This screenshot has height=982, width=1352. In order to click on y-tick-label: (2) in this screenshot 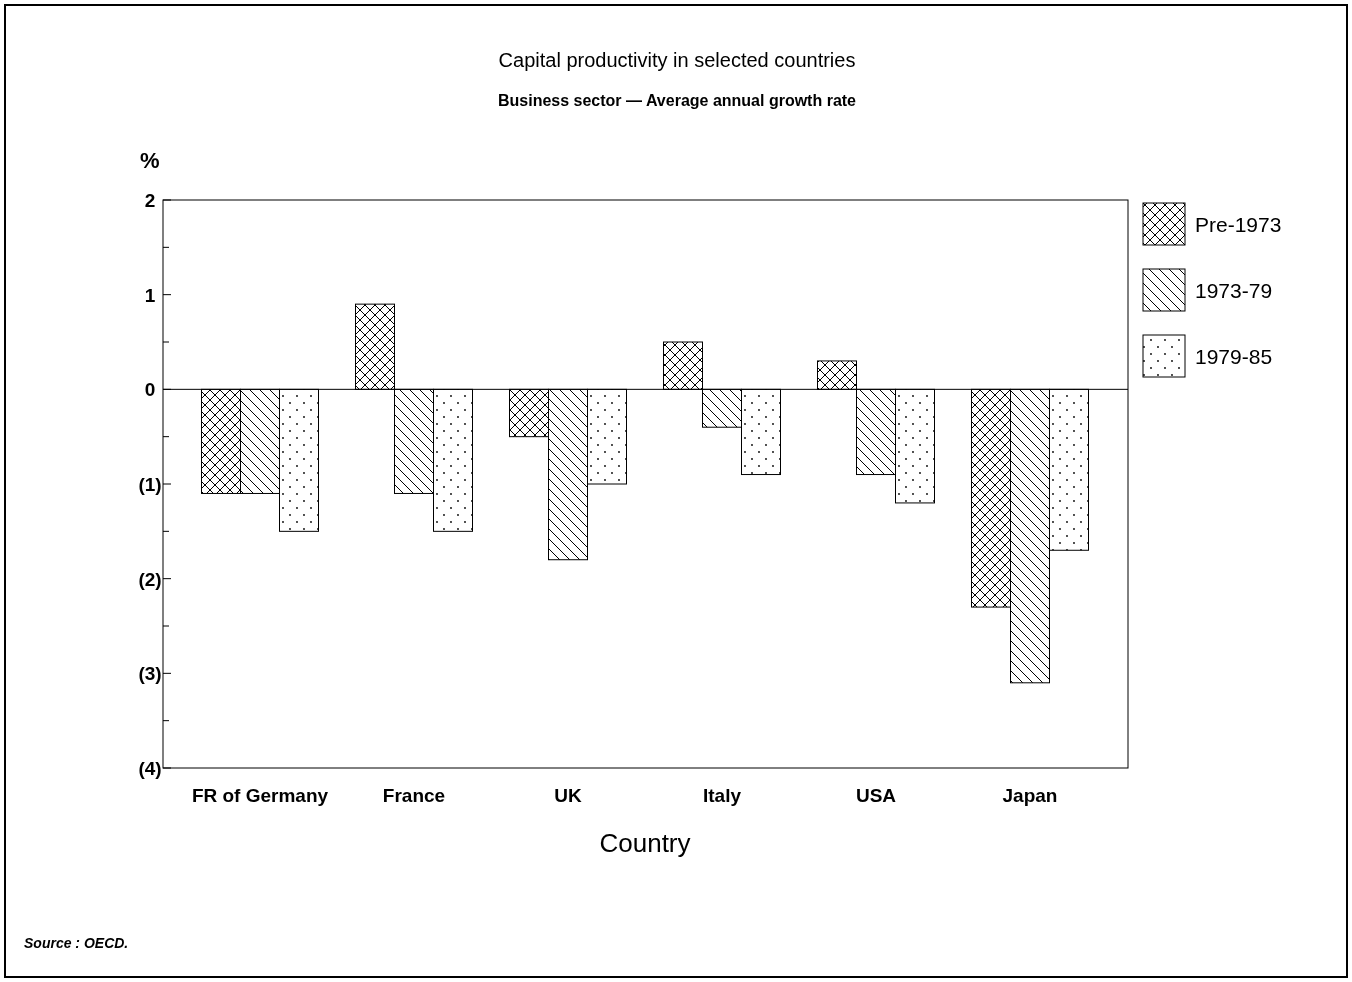, I will do `click(150, 579)`.